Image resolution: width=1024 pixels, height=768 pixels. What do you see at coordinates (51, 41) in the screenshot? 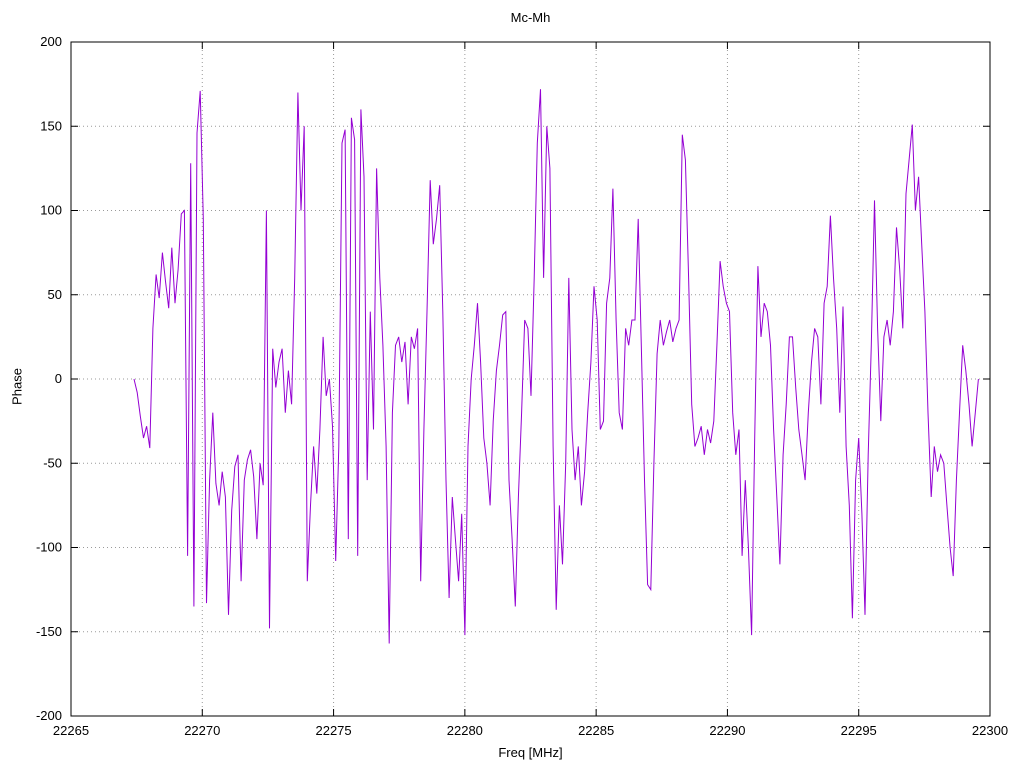
I see `y-tick-label: 200` at bounding box center [51, 41].